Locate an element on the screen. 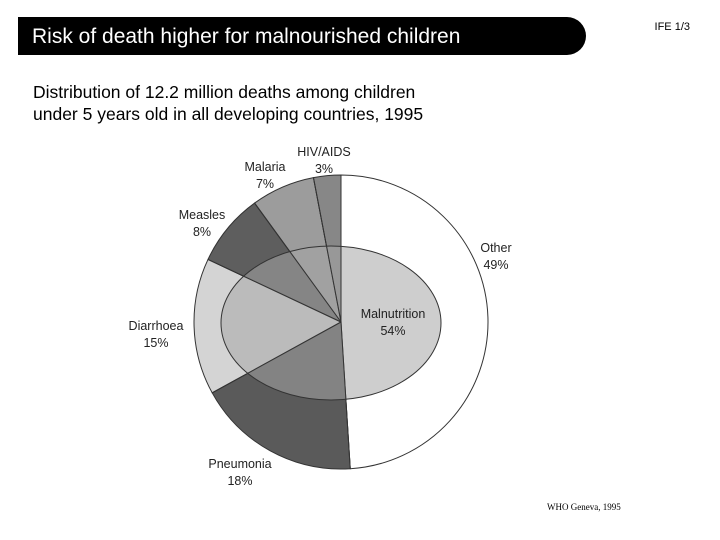 This screenshot has height=540, width=720. label-hiv-aids: HIV/AIDS is located at coordinates (324, 152).